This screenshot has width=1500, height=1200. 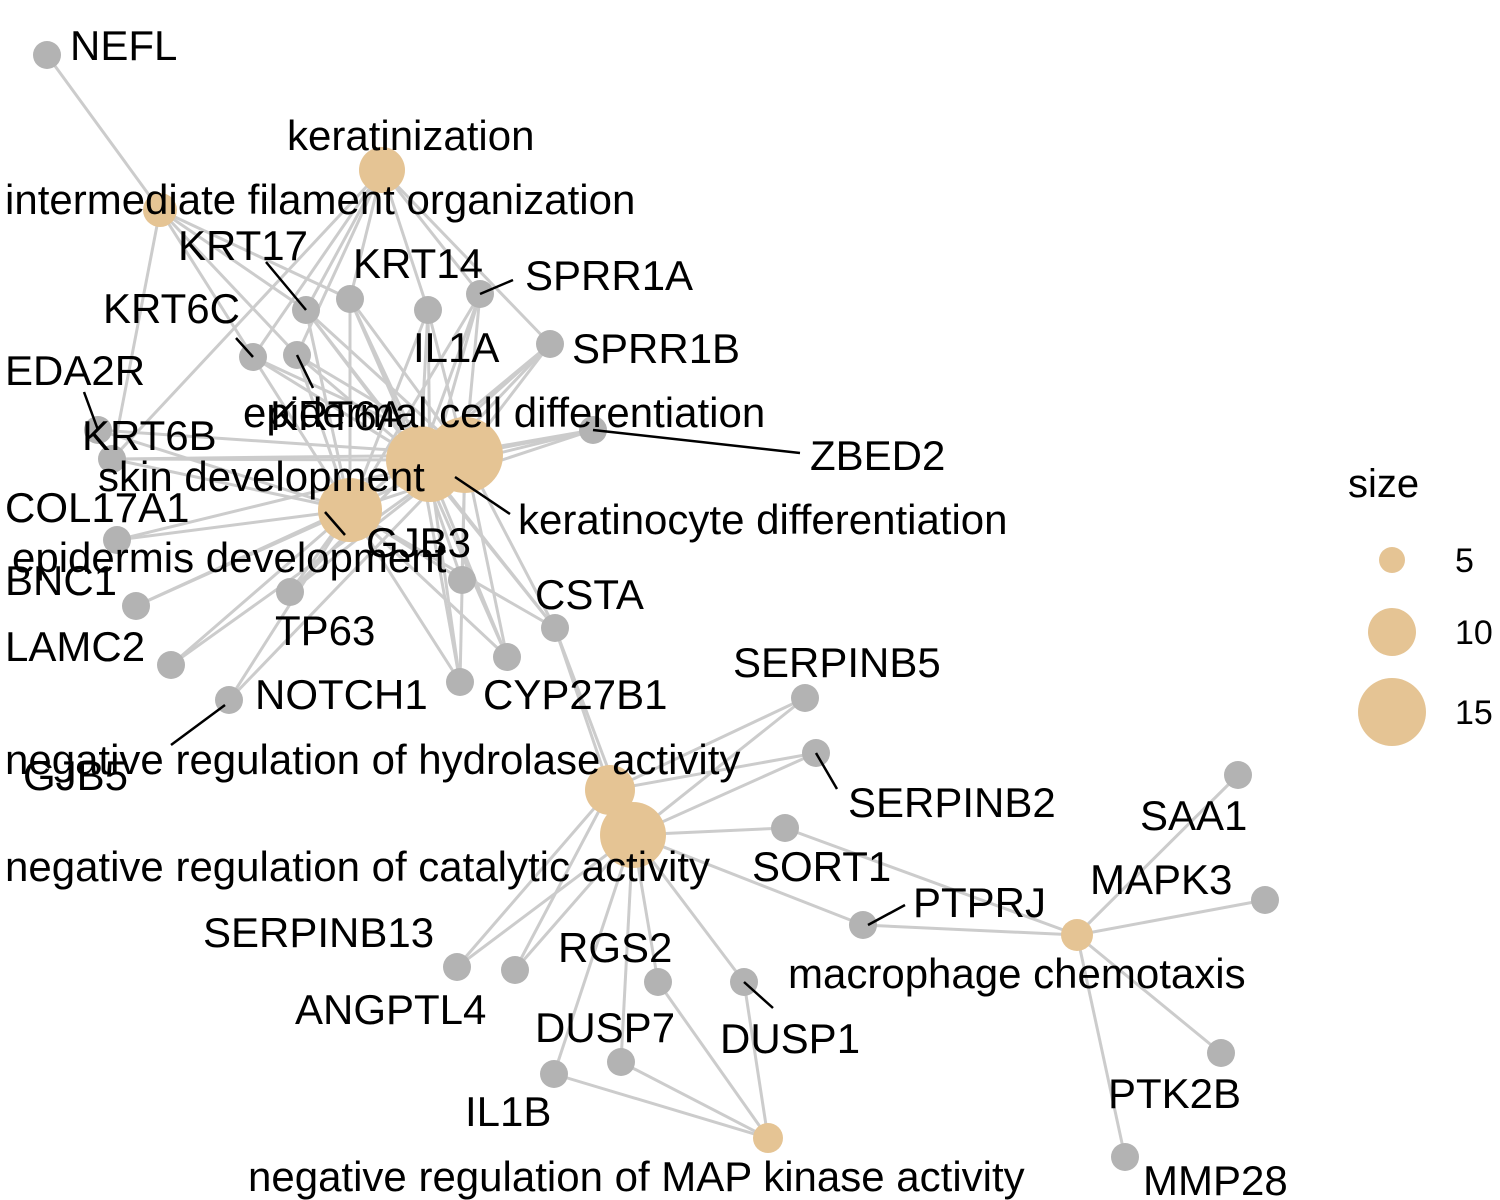 What do you see at coordinates (431, 232) in the screenshot?
I see `edge-sprr1a-keratinization` at bounding box center [431, 232].